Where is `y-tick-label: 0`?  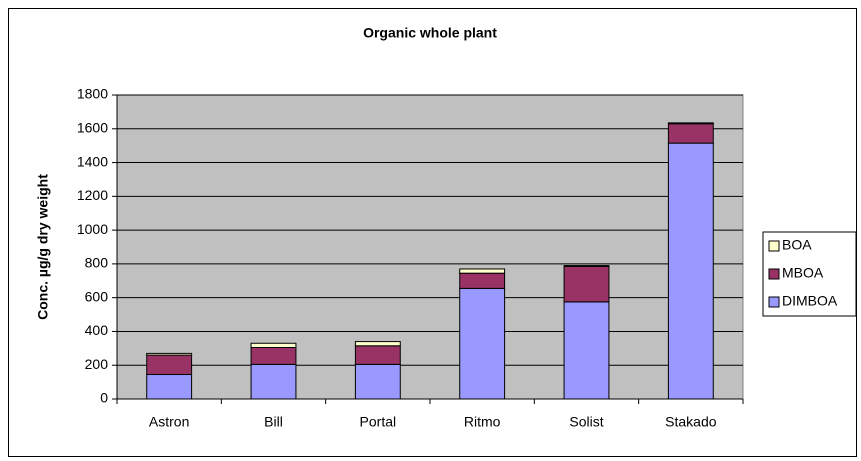
y-tick-label: 0 is located at coordinates (104, 398).